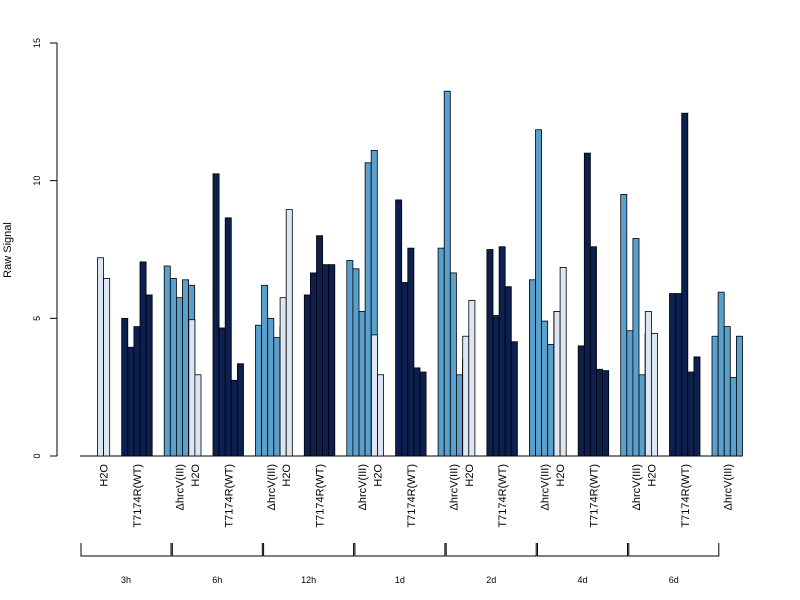 This screenshot has width=800, height=600. Describe the element at coordinates (37, 318) in the screenshot. I see `y-tick-label: 5` at that location.